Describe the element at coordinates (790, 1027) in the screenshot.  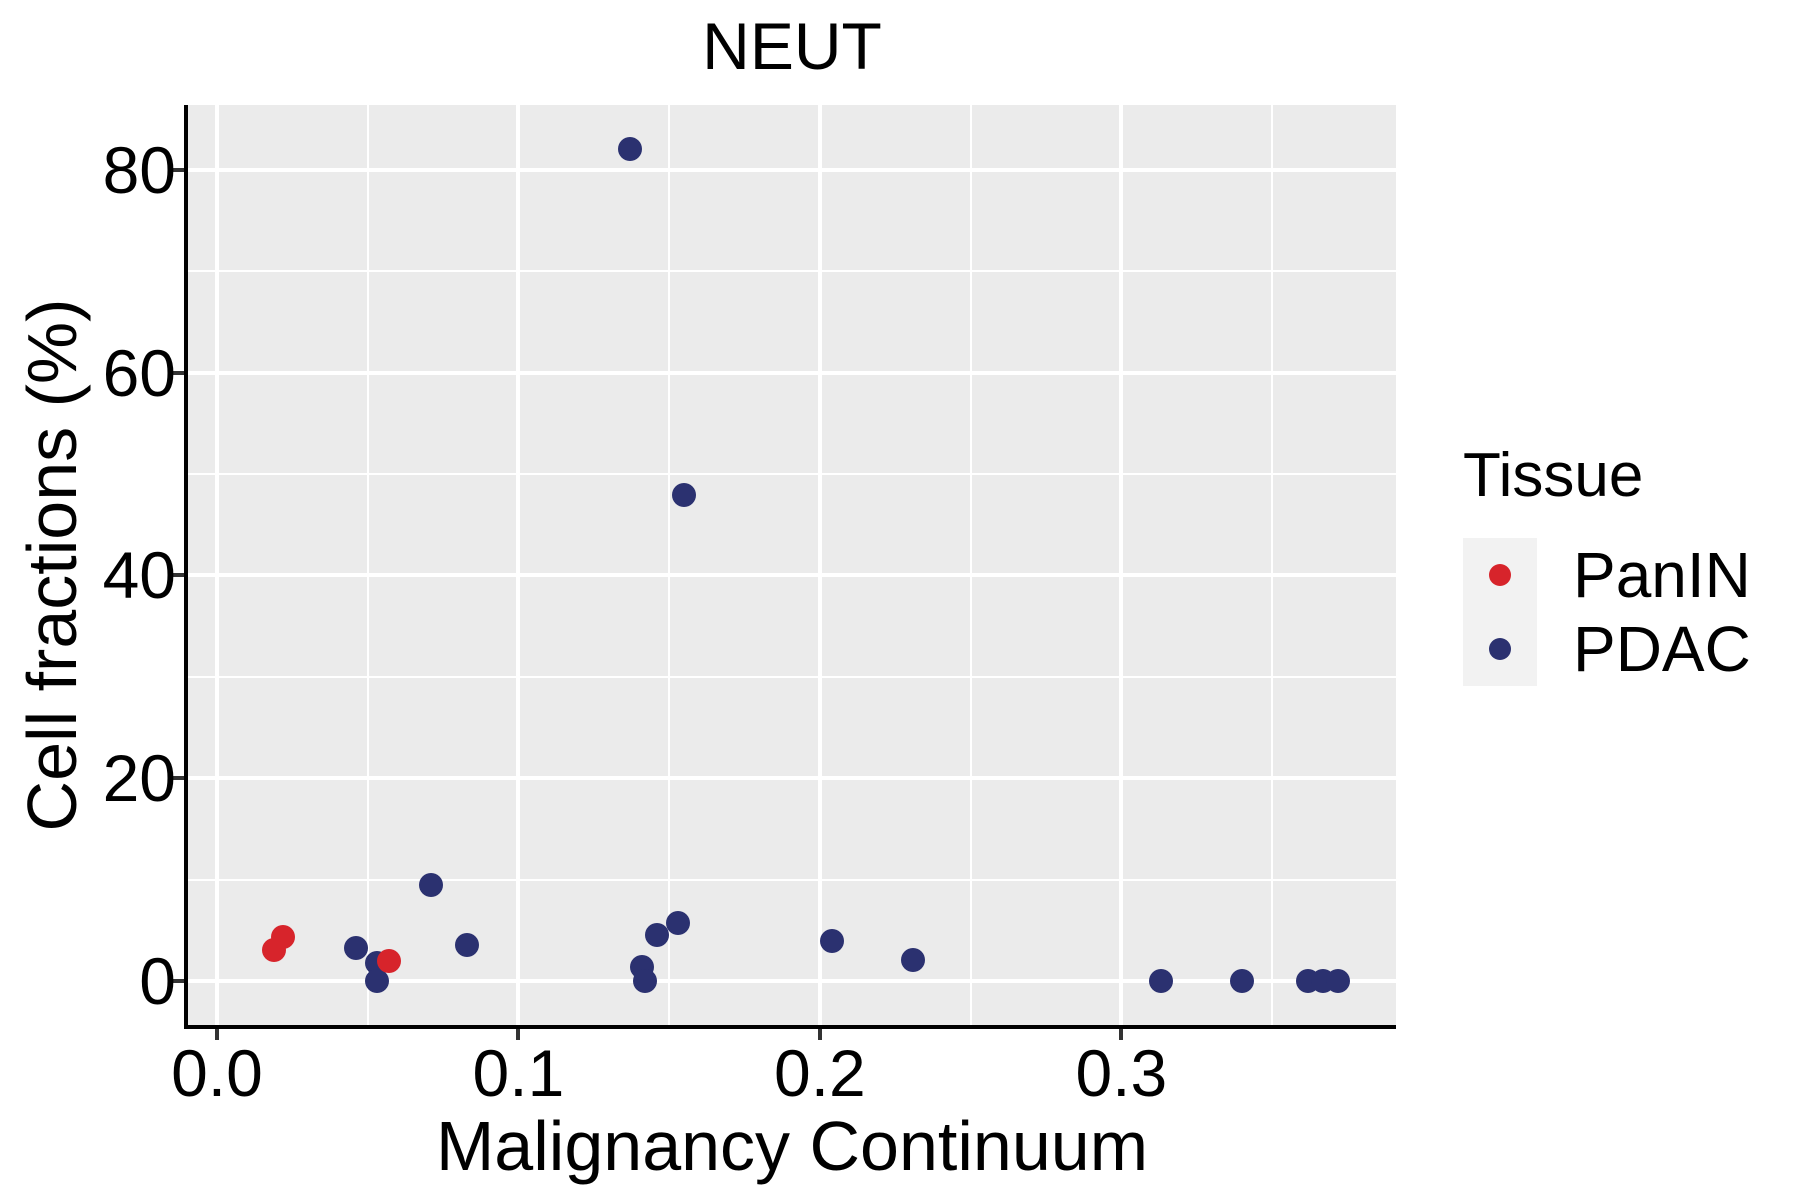
I see `x-axis-line` at that location.